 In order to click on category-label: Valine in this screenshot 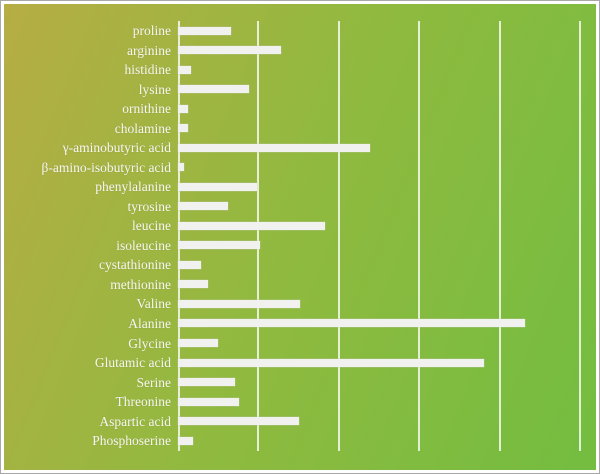, I will do `click(154, 304)`.